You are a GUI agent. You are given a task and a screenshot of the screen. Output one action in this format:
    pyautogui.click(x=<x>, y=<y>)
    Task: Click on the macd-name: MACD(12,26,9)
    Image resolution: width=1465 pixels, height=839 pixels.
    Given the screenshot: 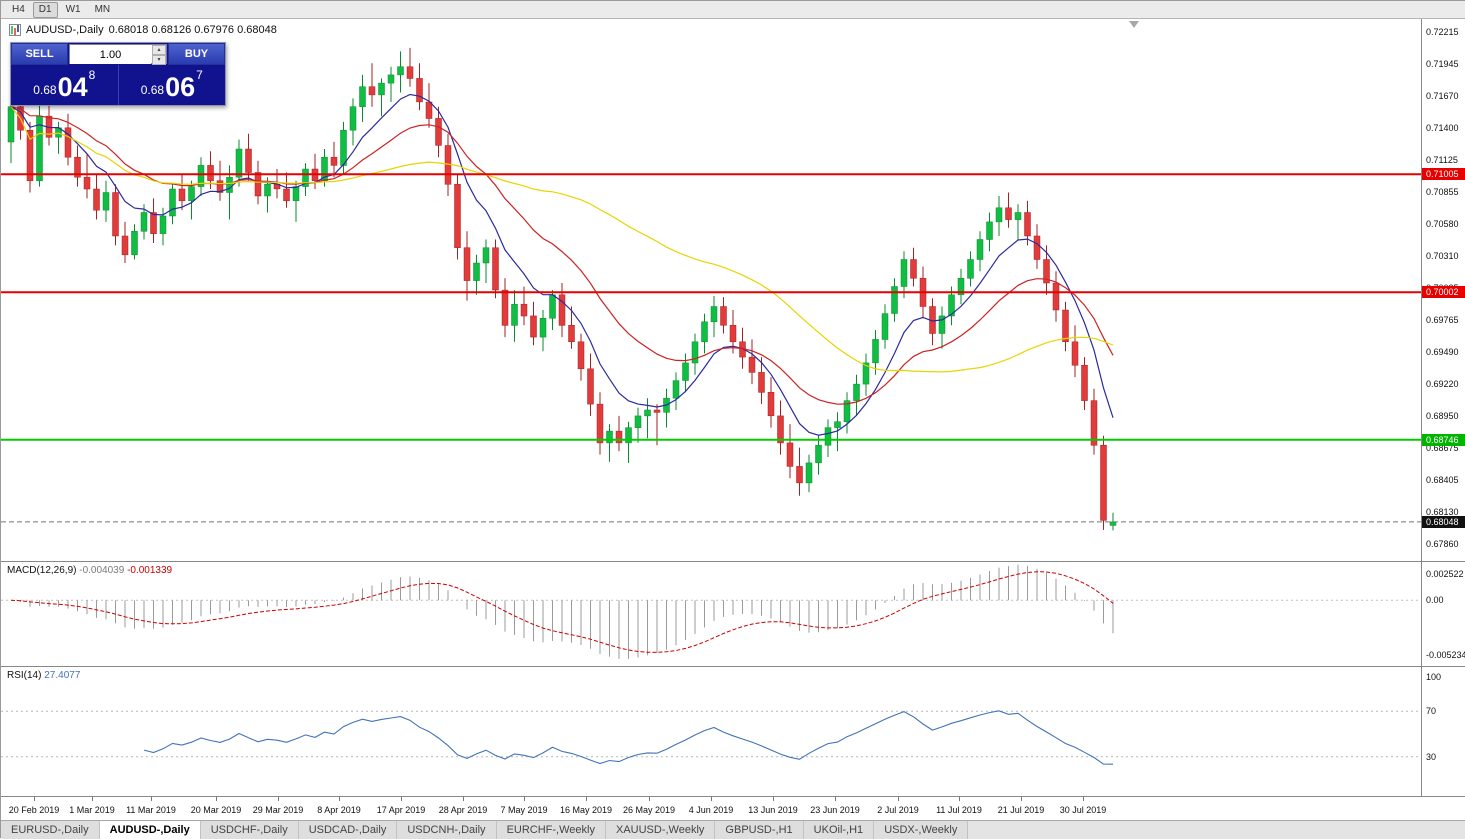 What is the action you would take?
    pyautogui.click(x=42, y=570)
    